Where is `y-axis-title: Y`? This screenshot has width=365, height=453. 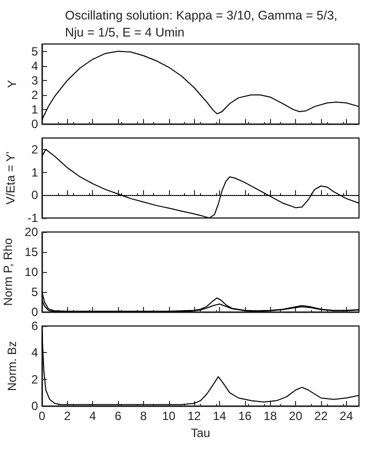 y-axis-title: Y is located at coordinates (12, 84).